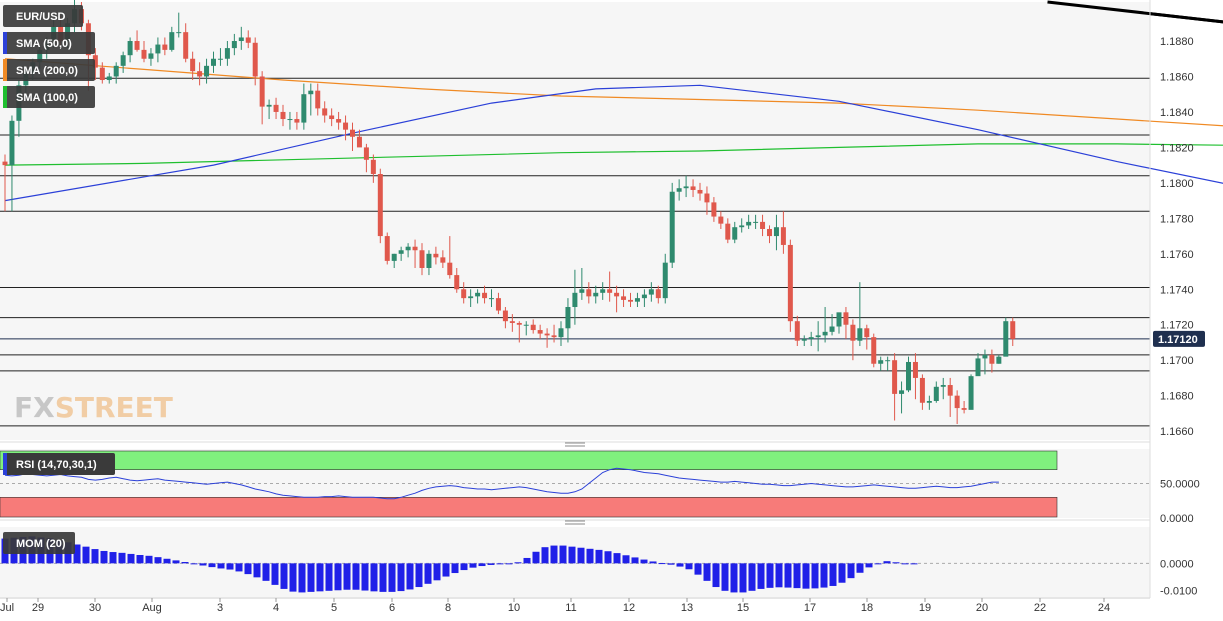 This screenshot has width=1223, height=621. What do you see at coordinates (1177, 255) in the screenshot?
I see `price-tick-label: 1.1760` at bounding box center [1177, 255].